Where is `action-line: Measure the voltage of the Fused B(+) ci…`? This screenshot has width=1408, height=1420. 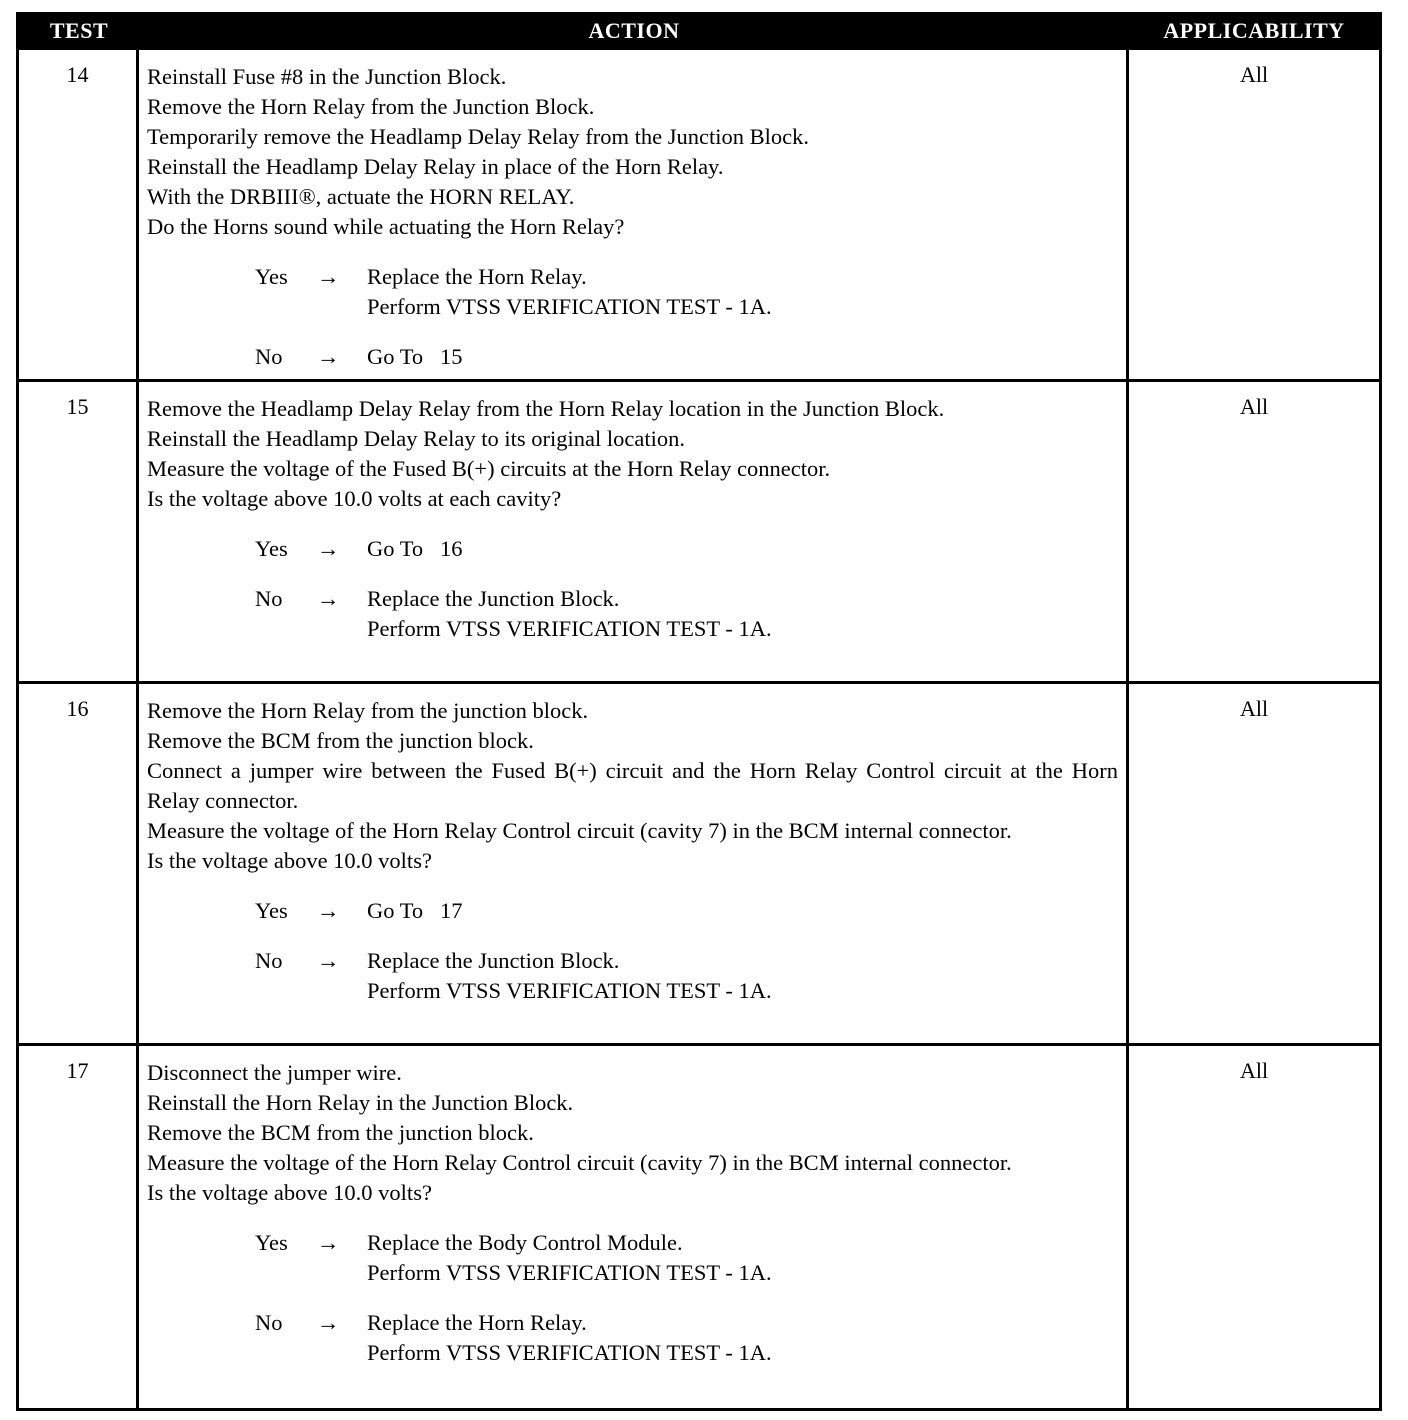 action-line: Measure the voltage of the Fused B(+) ci… is located at coordinates (489, 468).